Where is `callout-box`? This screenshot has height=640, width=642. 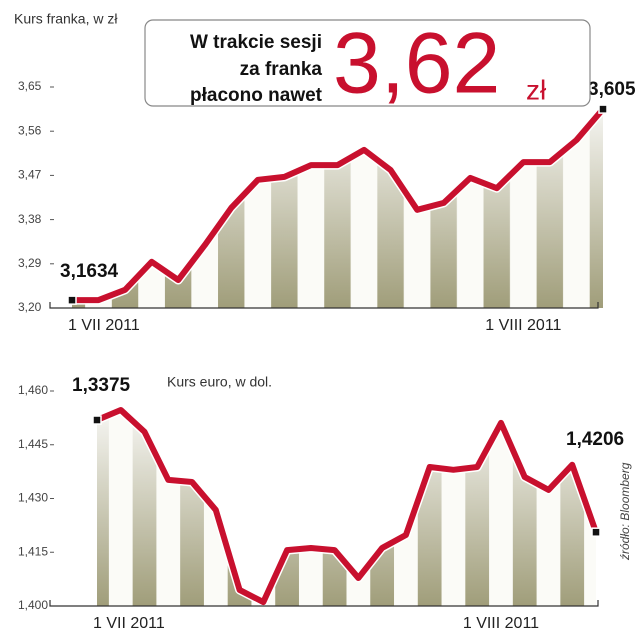
callout-box is located at coordinates (367, 63).